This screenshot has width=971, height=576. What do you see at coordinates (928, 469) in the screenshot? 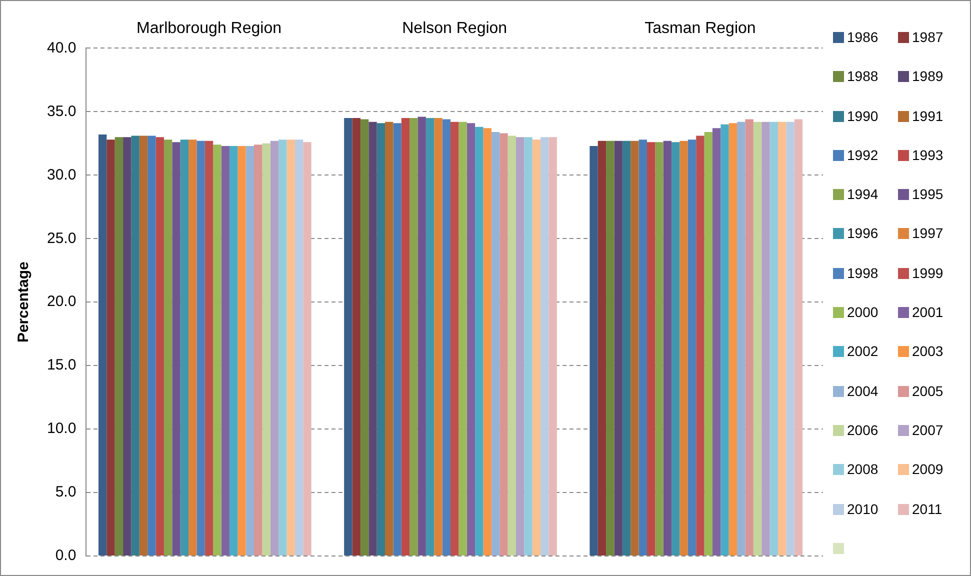
I see `legend-label: 2009` at bounding box center [928, 469].